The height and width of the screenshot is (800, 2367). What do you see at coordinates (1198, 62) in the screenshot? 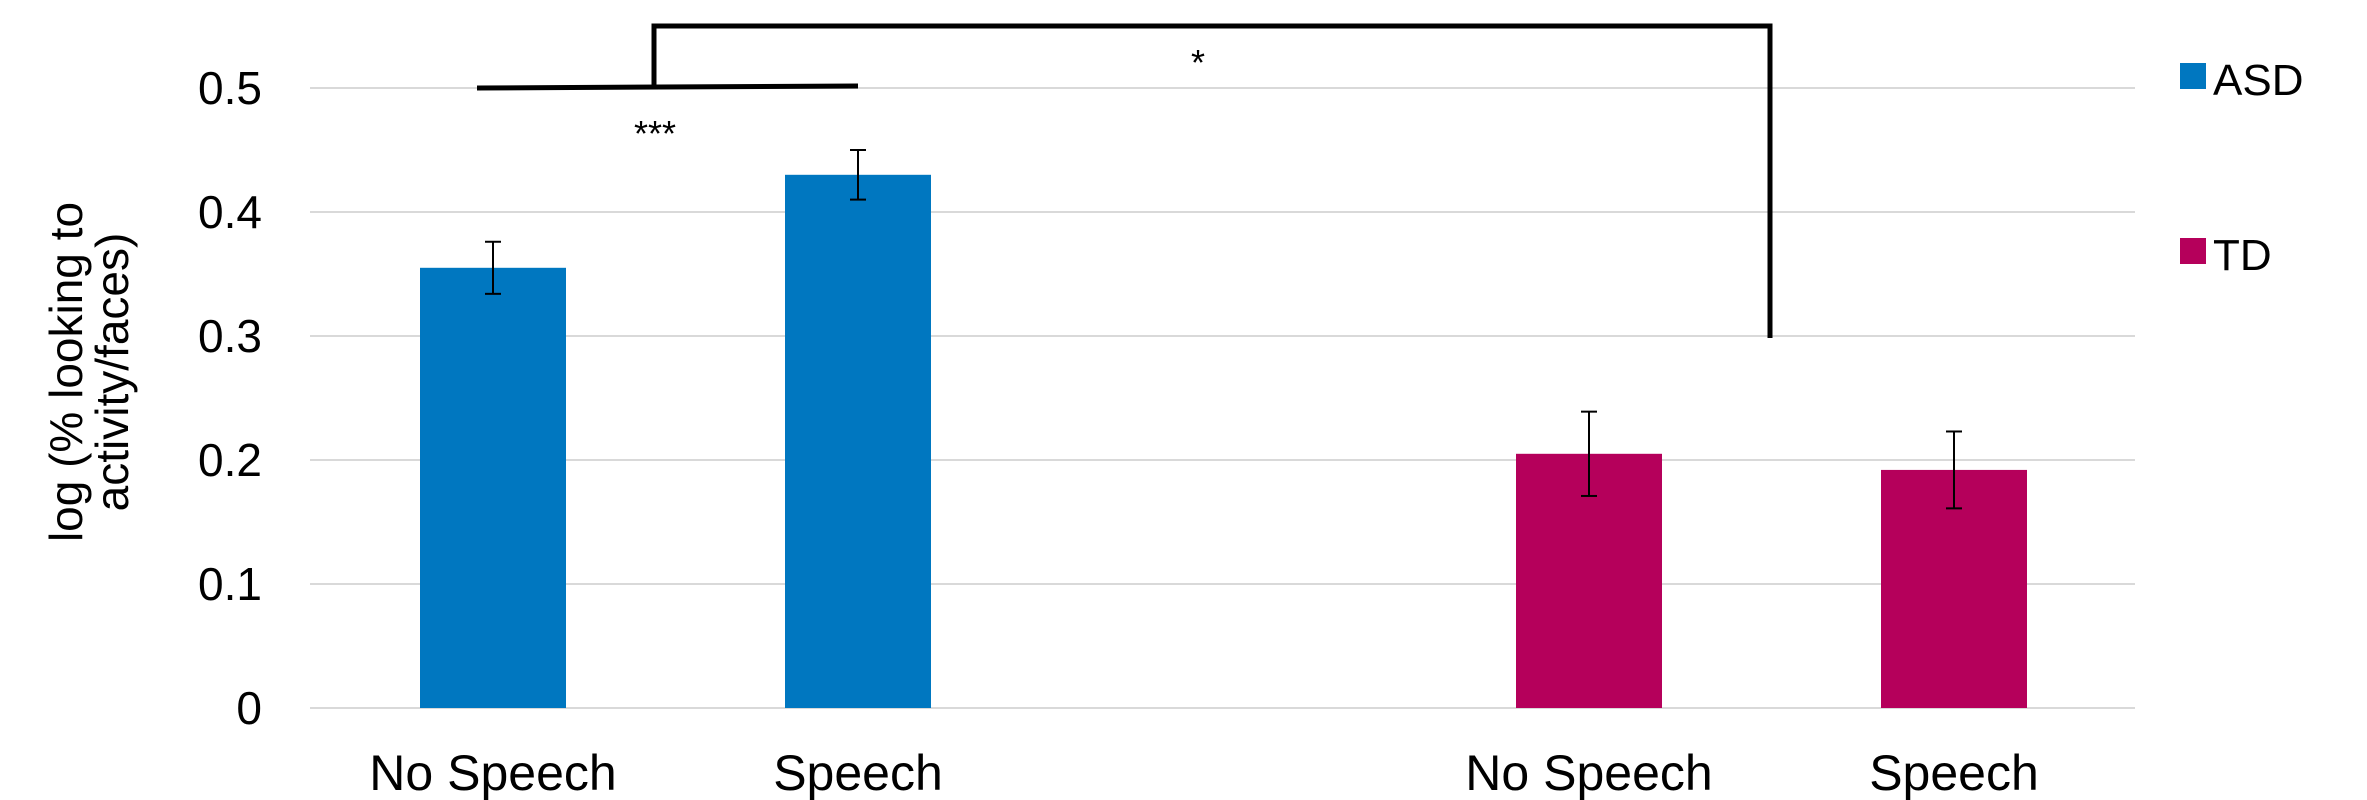
I see `significance-label: *` at bounding box center [1198, 62].